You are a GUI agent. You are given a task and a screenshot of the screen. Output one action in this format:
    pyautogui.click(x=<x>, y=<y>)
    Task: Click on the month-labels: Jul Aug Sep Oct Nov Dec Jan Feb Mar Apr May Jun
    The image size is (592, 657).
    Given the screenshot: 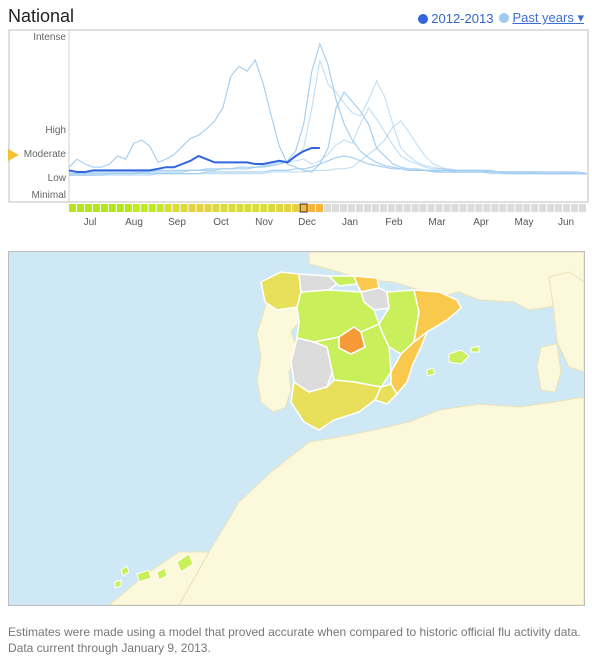 What is the action you would take?
    pyautogui.click(x=329, y=222)
    